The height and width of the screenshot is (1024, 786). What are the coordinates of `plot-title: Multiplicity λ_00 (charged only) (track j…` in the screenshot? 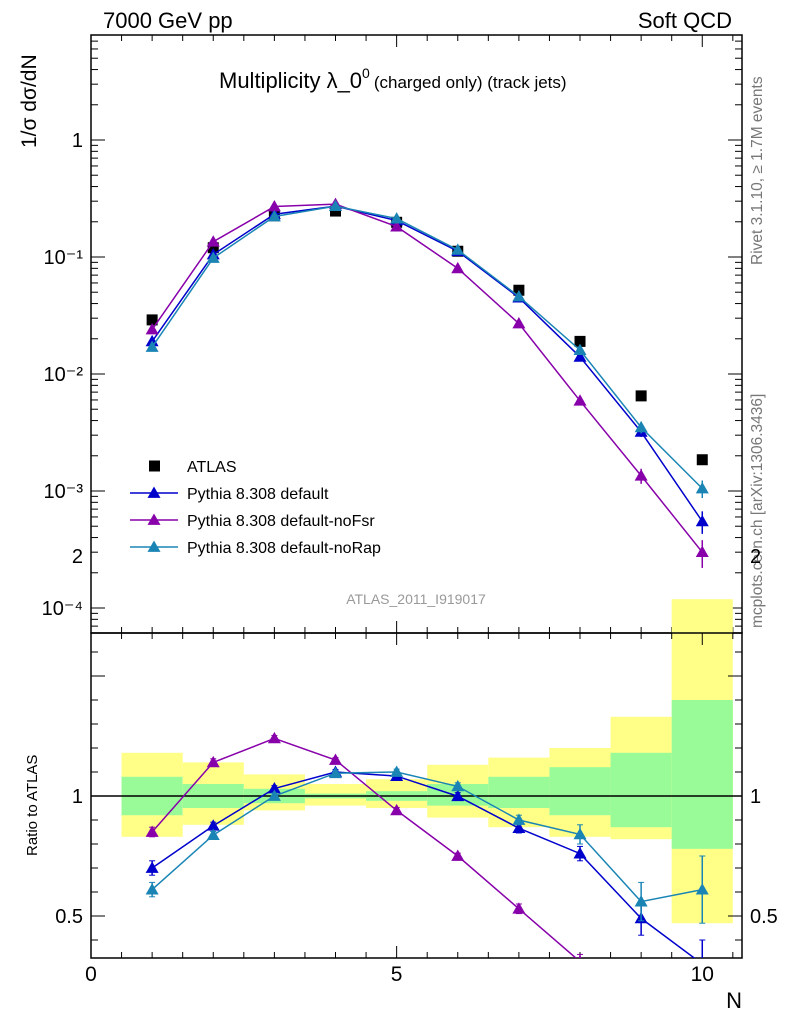 It's located at (393, 79).